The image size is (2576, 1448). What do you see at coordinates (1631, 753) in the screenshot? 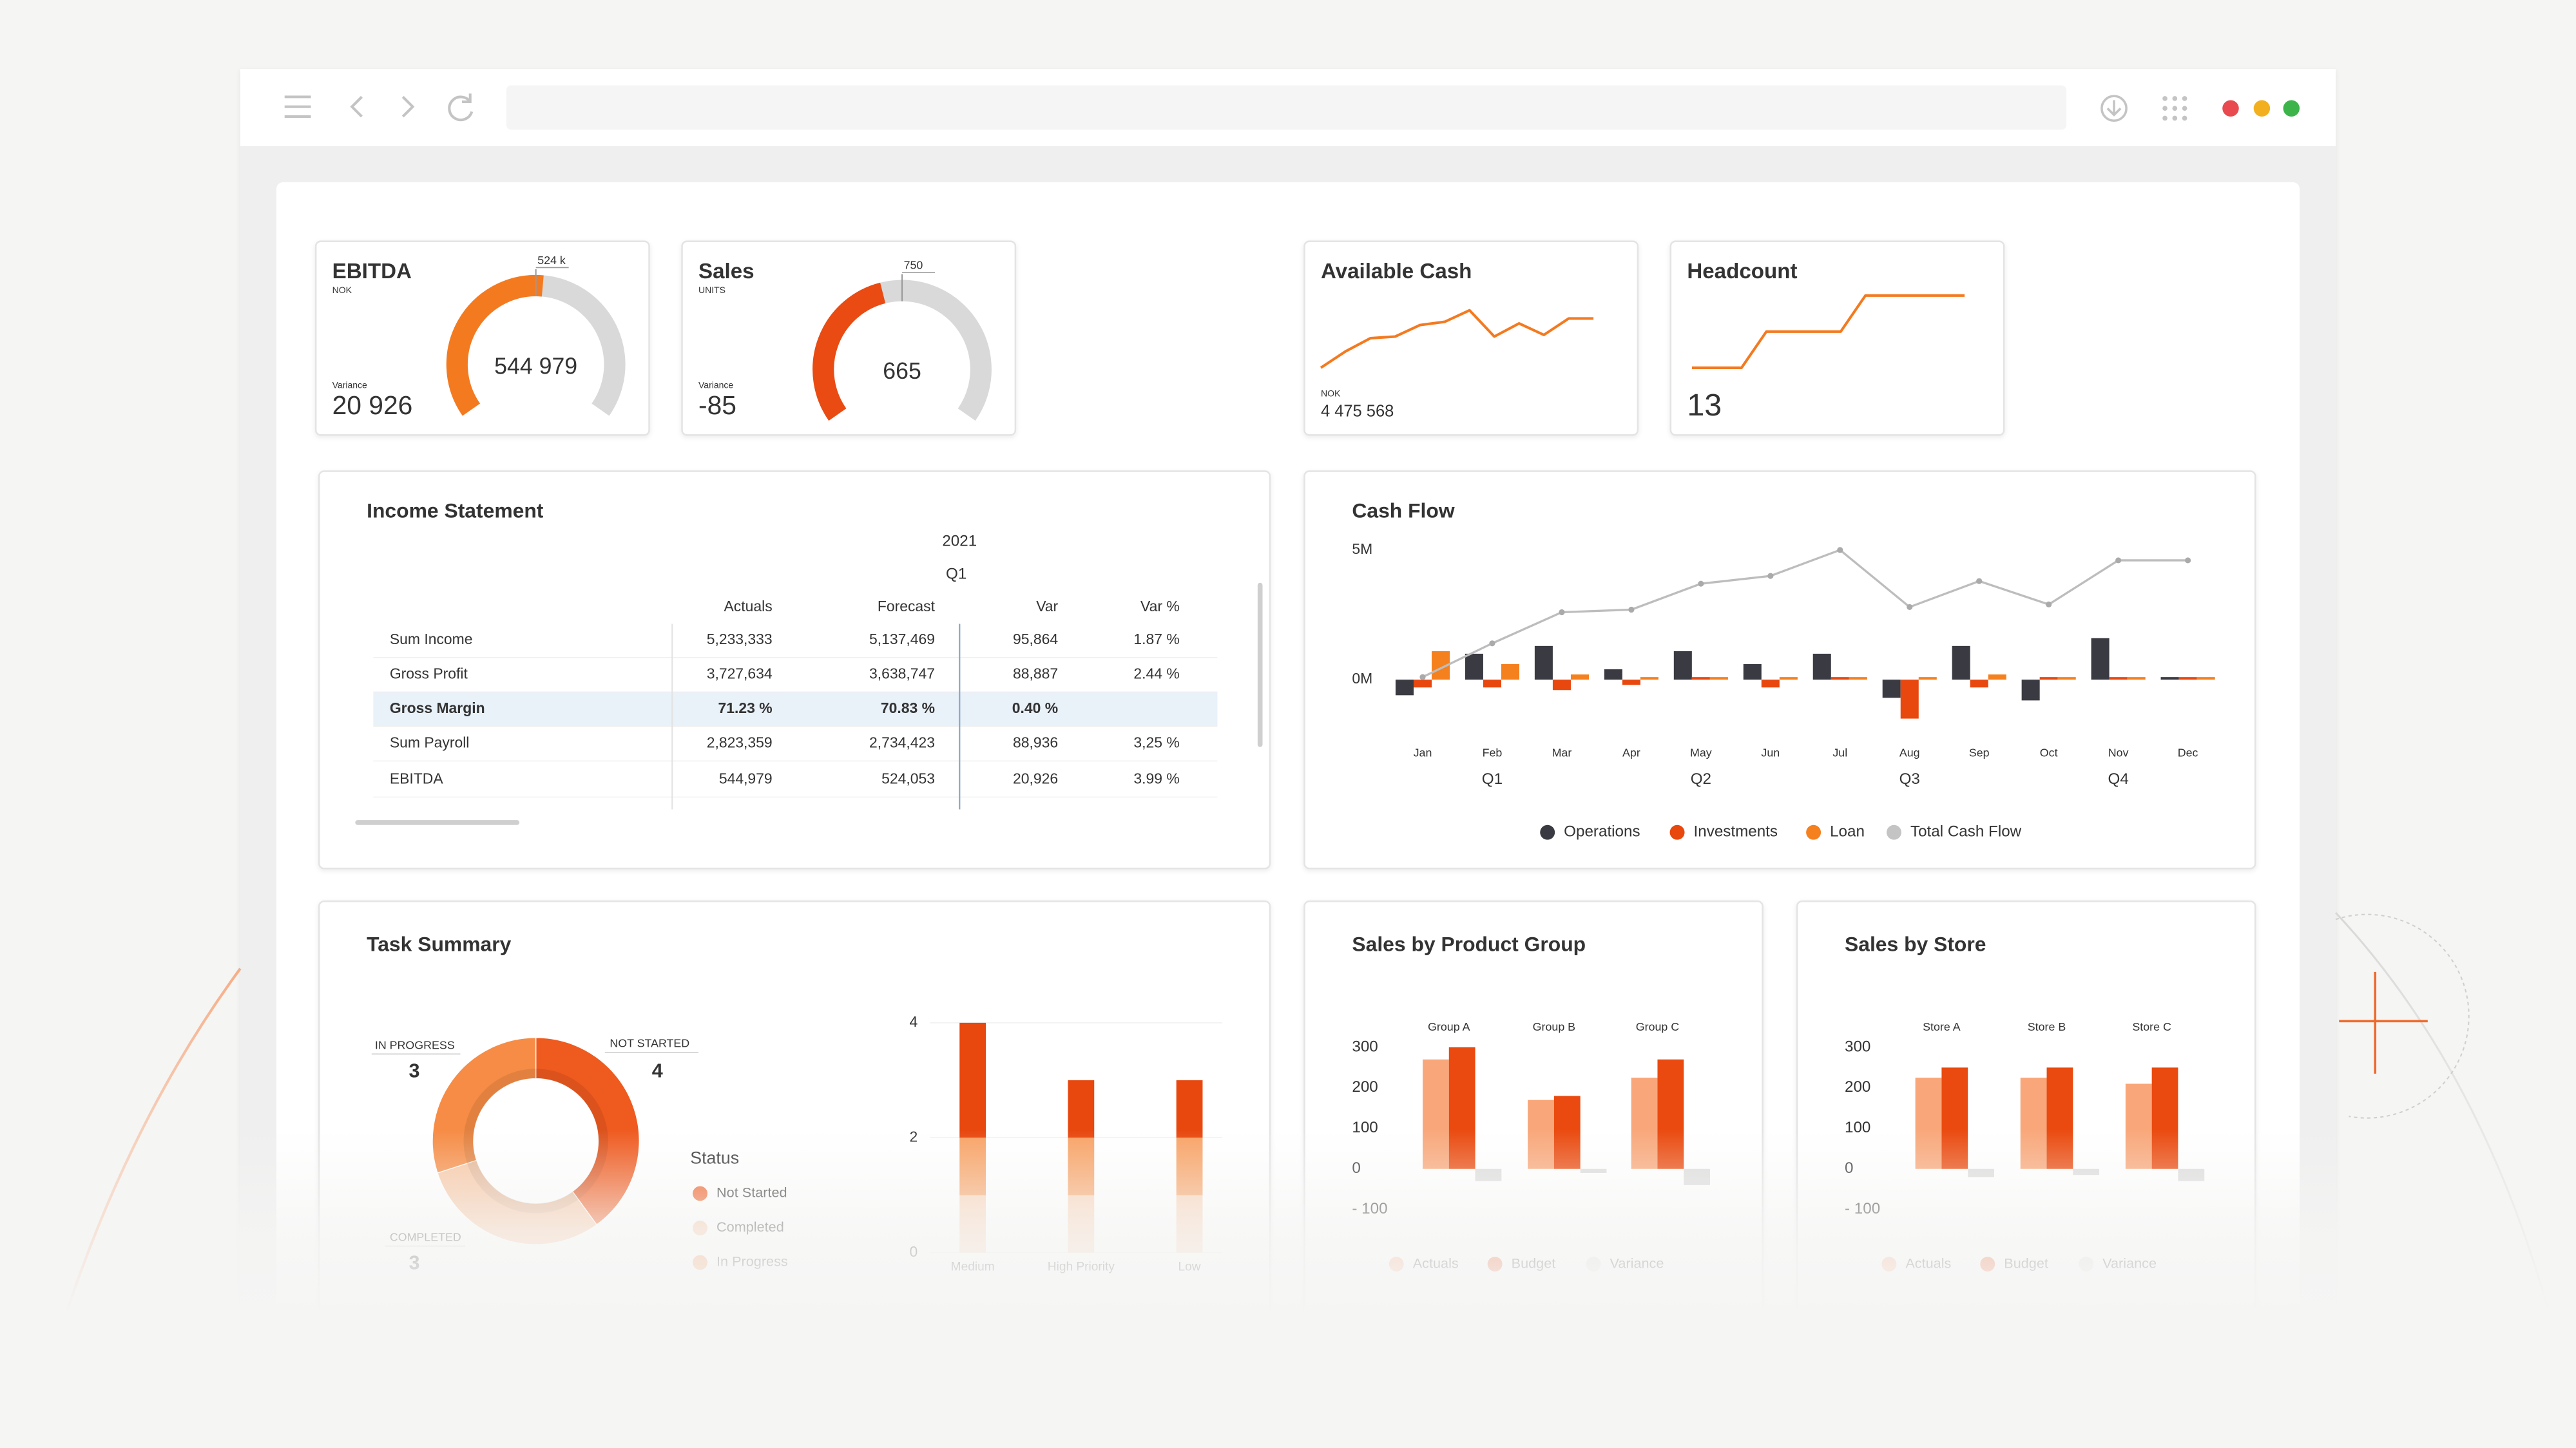
I see `x-tick-label: Apr` at bounding box center [1631, 753].